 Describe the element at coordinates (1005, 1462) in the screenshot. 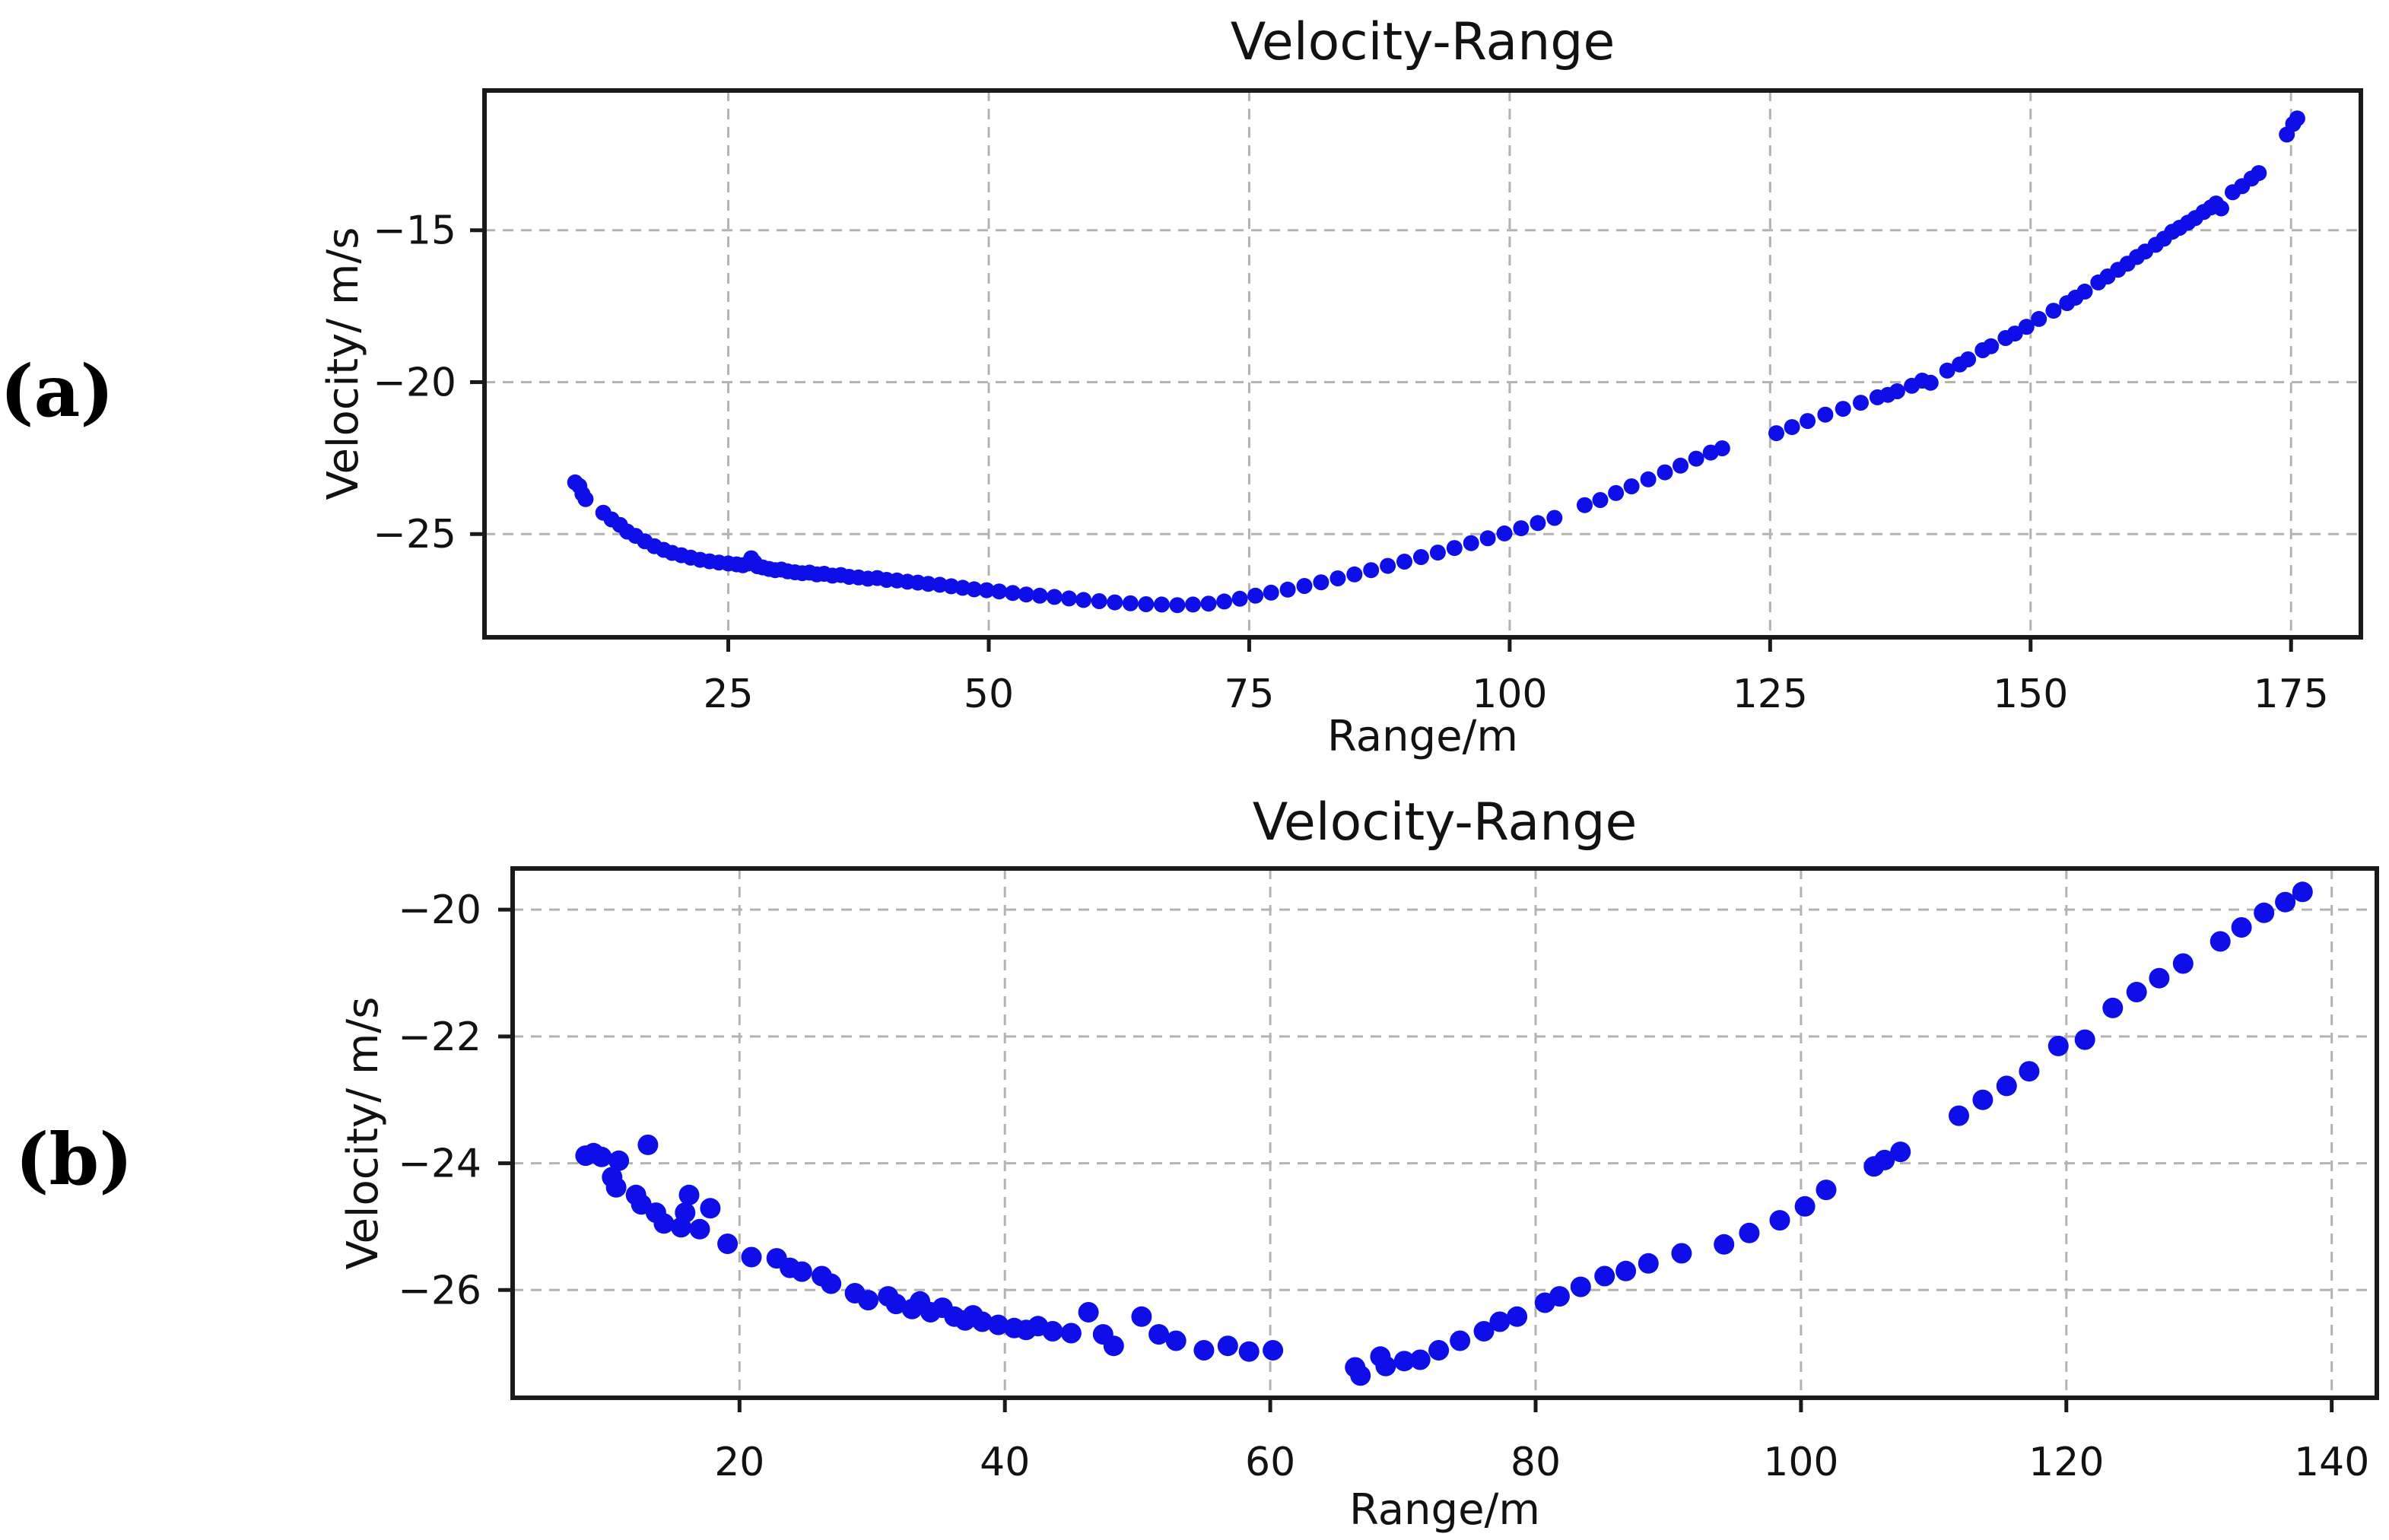

I see `x-tick-label: 40` at that location.